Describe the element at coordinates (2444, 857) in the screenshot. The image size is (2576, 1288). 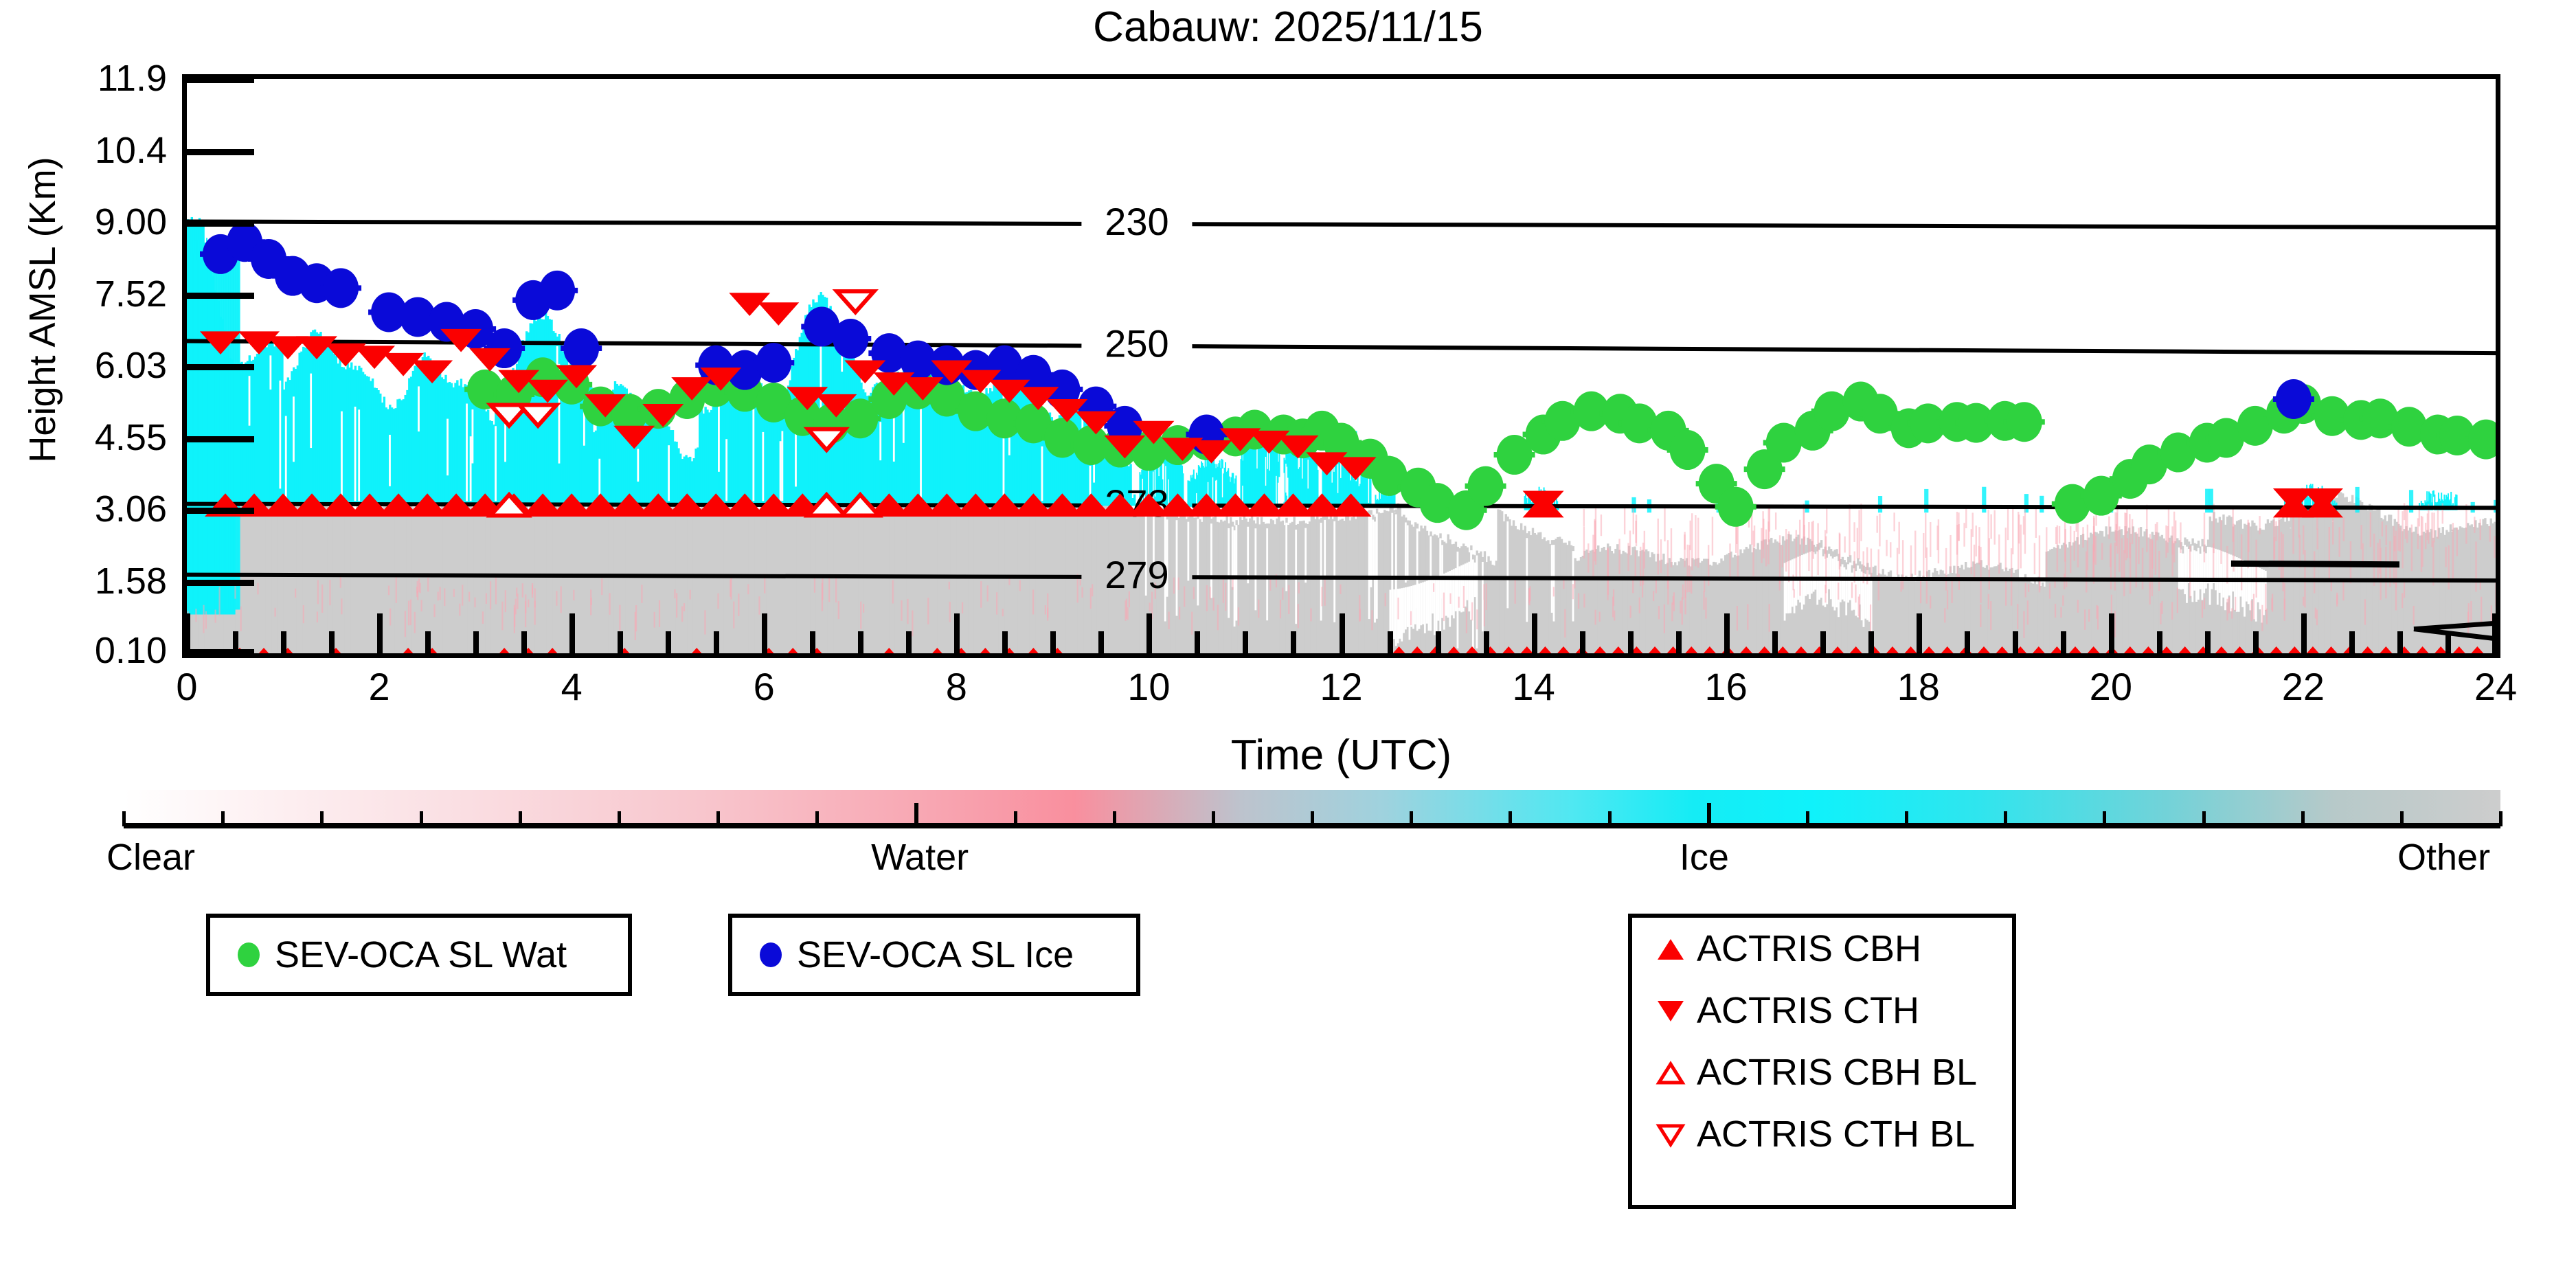
I see `colorbar-label: Other` at that location.